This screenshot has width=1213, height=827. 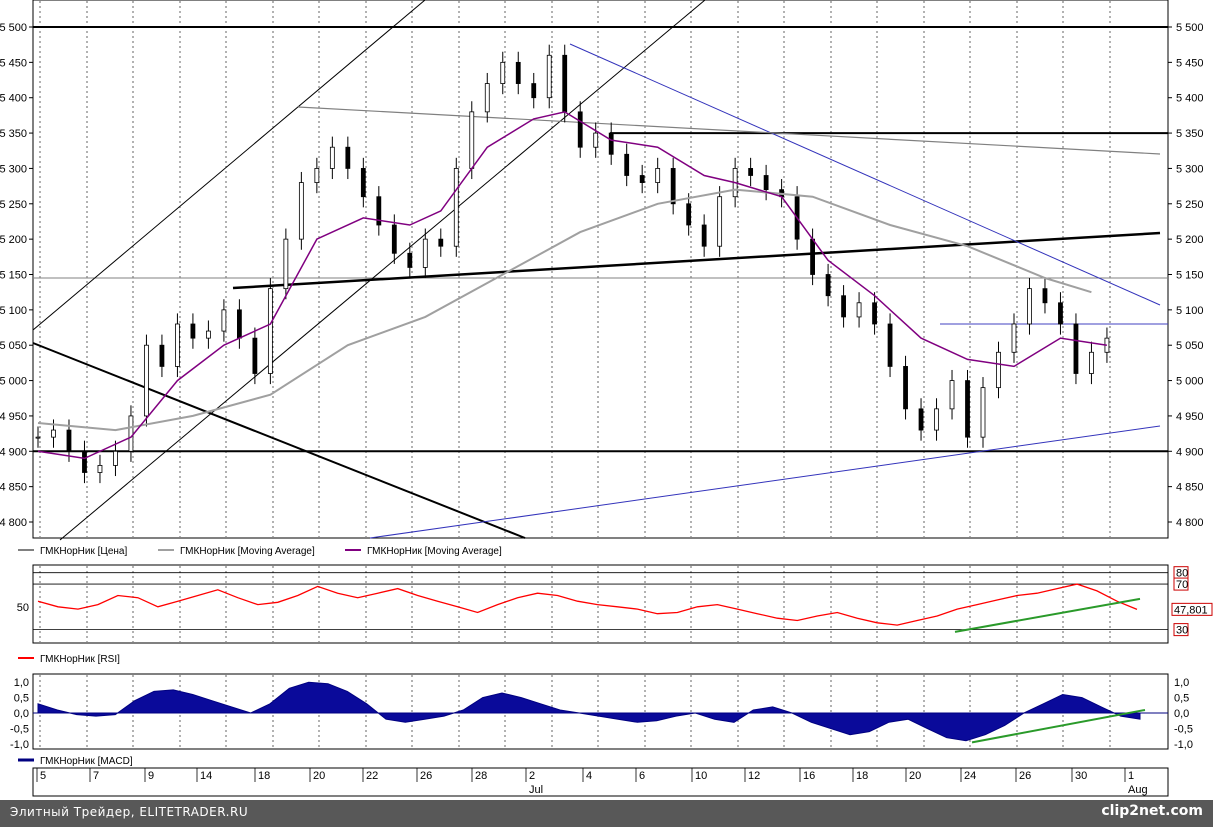 What do you see at coordinates (600, 782) in the screenshot?
I see `x-axis-frame` at bounding box center [600, 782].